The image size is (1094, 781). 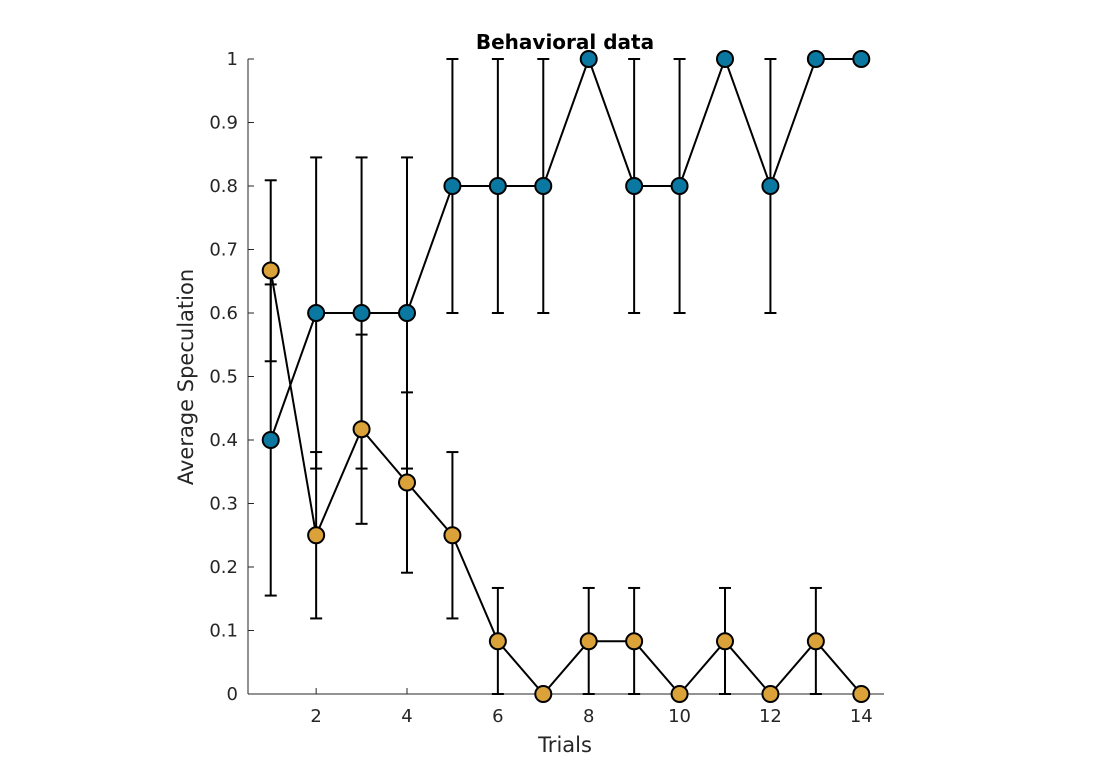 What do you see at coordinates (223, 250) in the screenshot?
I see `y-tick-label: 0.7` at bounding box center [223, 250].